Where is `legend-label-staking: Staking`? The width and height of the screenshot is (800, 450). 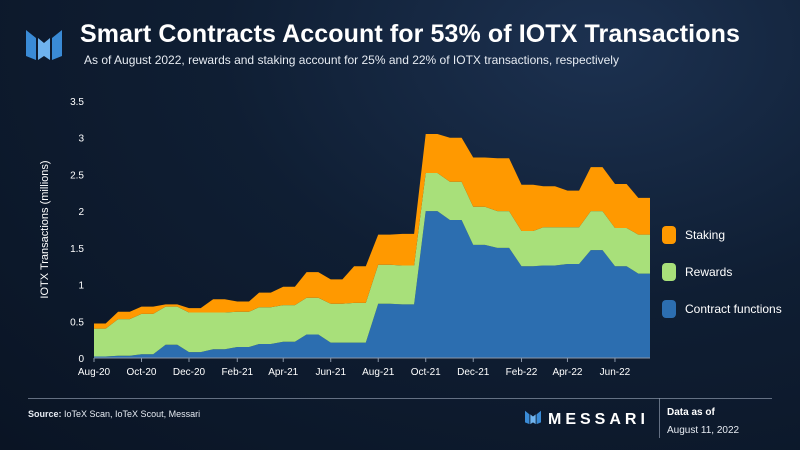
legend-label-staking: Staking is located at coordinates (705, 235).